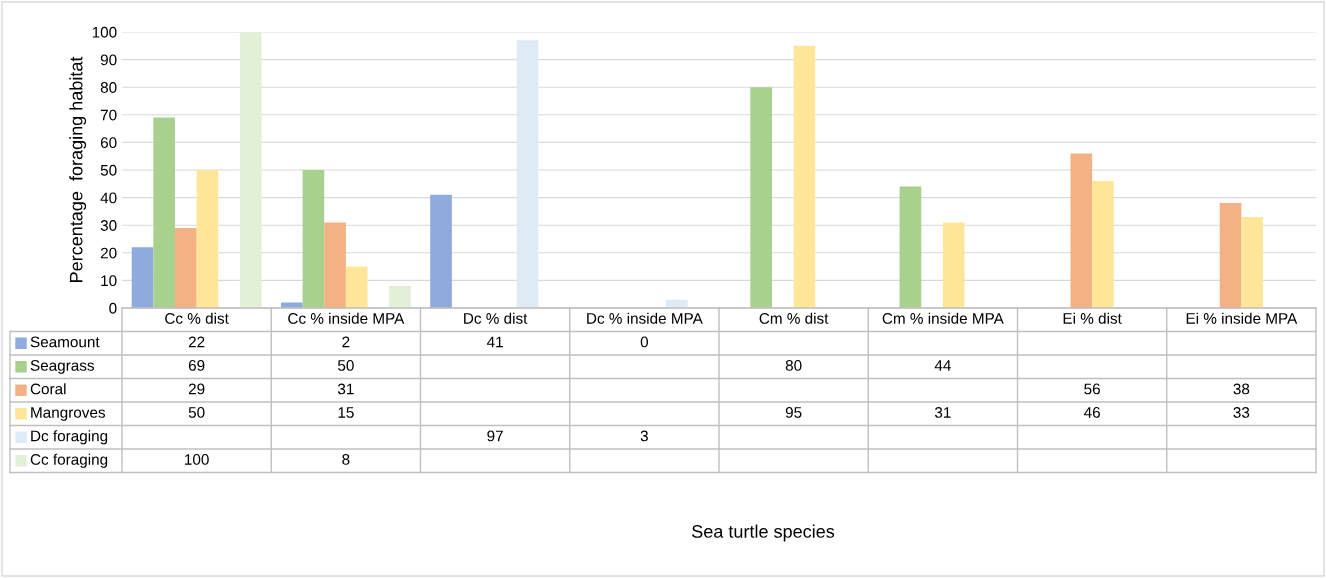 Image resolution: width=1326 pixels, height=578 pixels. Describe the element at coordinates (65, 342) in the screenshot. I see `legend-label: Seamount` at that location.